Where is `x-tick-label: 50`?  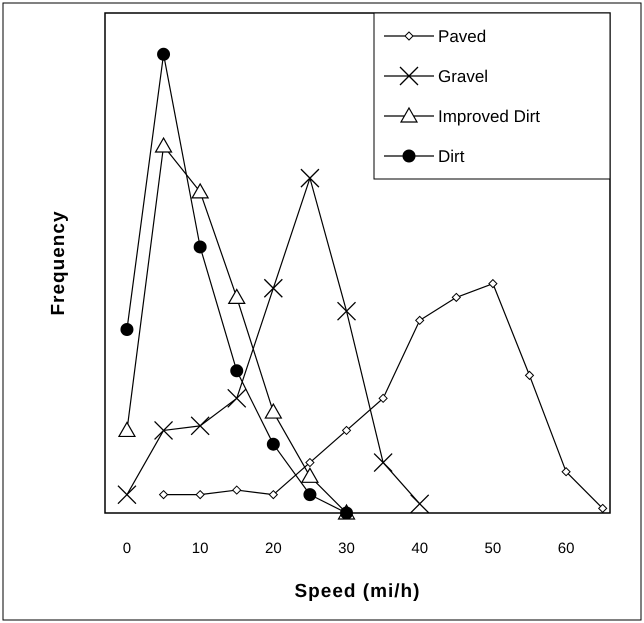
x-tick-label: 50 is located at coordinates (493, 548).